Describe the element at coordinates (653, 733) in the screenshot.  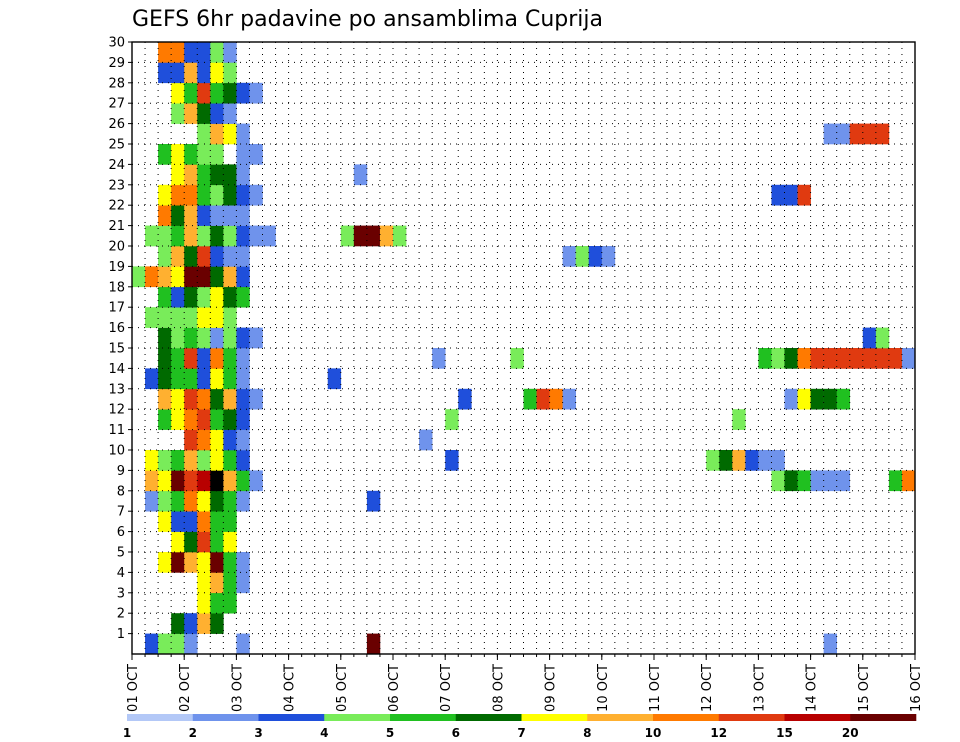
I see `colorbar-label: 10` at that location.